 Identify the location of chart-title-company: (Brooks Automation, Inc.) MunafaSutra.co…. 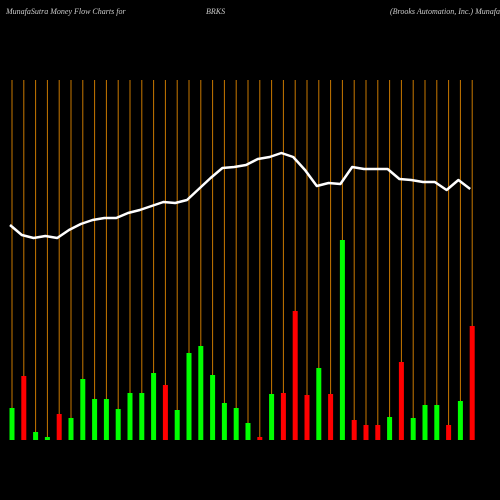
(445, 11).